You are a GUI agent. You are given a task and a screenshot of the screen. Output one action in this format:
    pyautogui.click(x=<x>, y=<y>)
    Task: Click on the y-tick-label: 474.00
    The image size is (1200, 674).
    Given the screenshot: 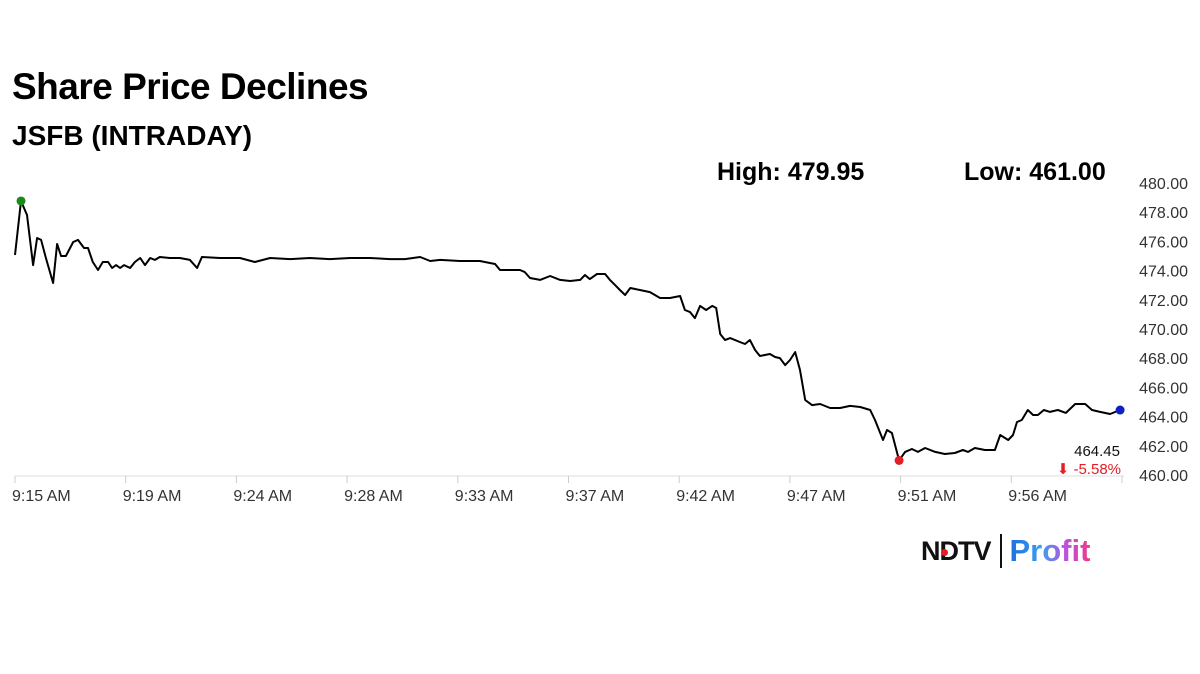 What is the action you would take?
    pyautogui.click(x=1163, y=272)
    